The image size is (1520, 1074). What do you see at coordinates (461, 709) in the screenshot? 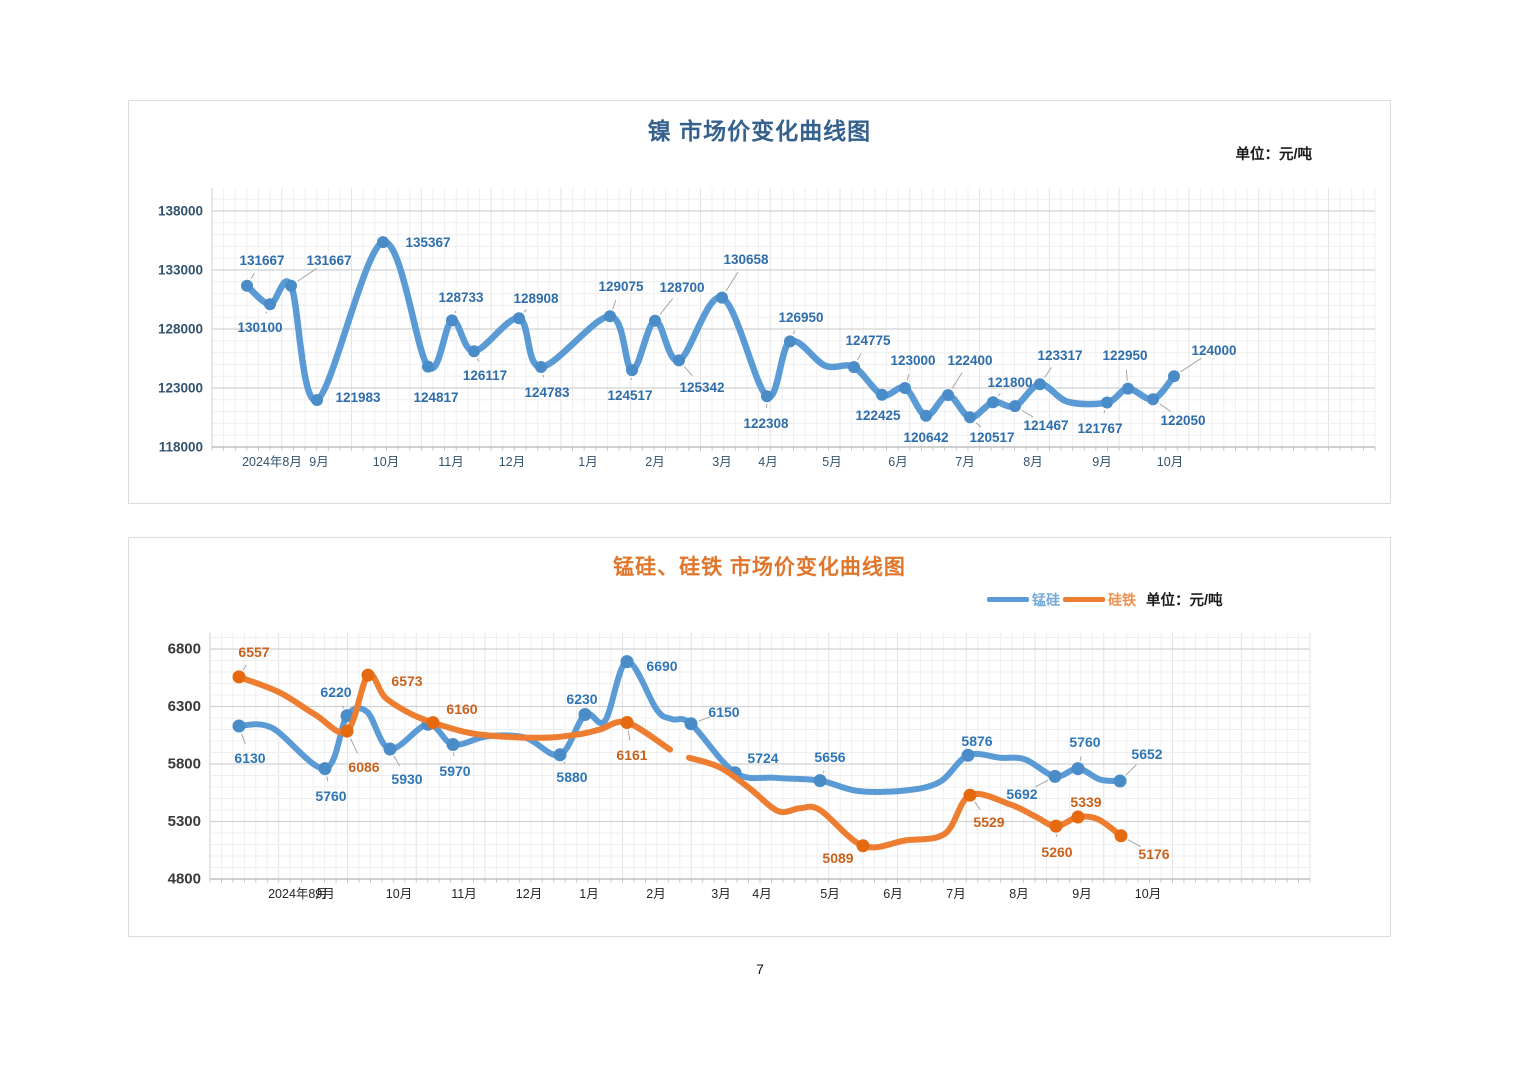
I see `data-point-label: 6160` at bounding box center [461, 709].